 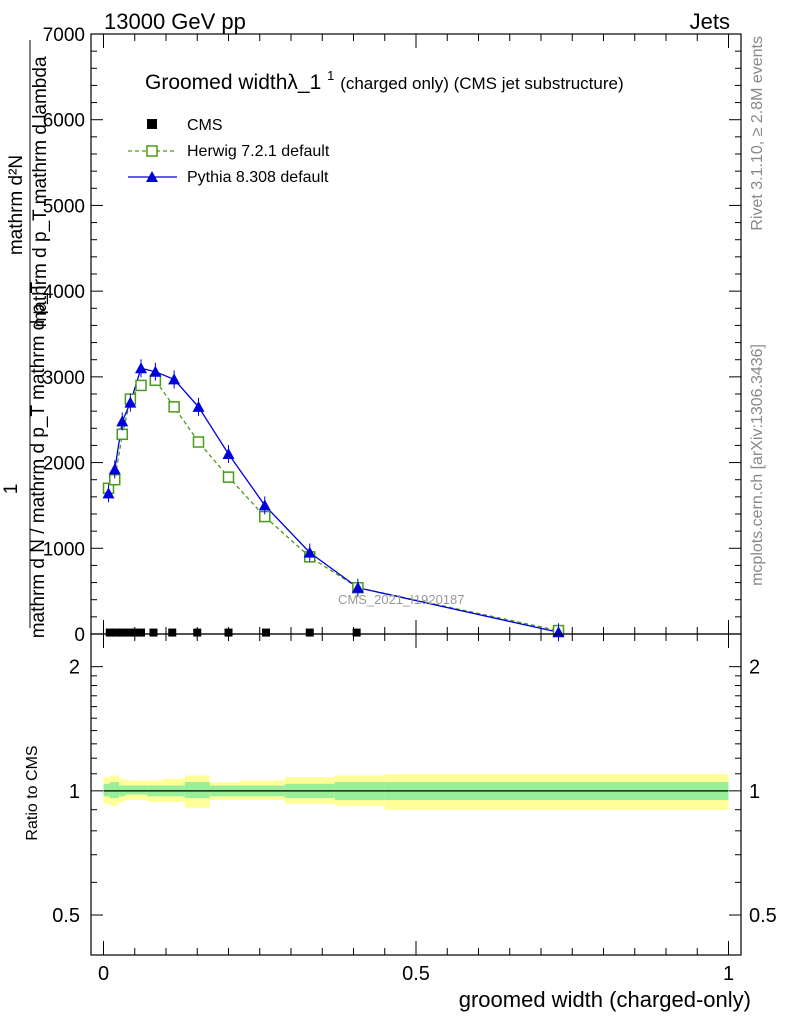 I want to click on herwig-line, so click(x=333, y=505).